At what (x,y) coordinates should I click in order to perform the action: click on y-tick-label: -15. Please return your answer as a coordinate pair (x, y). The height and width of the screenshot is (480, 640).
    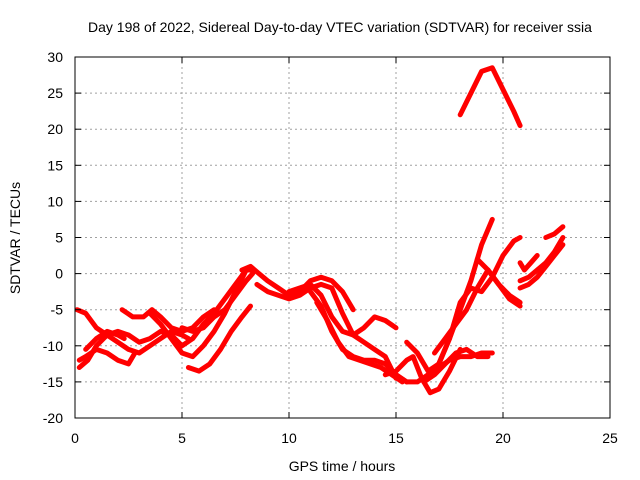
    Looking at the image, I should click on (53, 382).